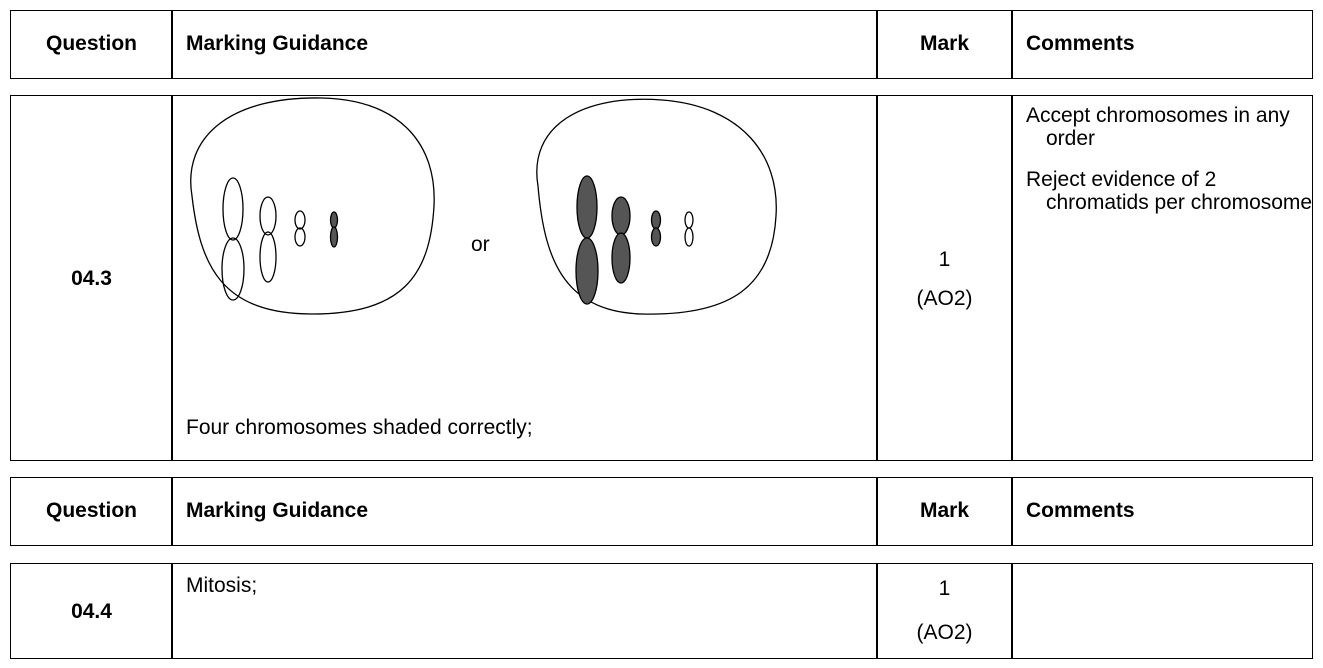 The height and width of the screenshot is (668, 1323). I want to click on comment: Accept chromosomes in any order, so click(1158, 127).